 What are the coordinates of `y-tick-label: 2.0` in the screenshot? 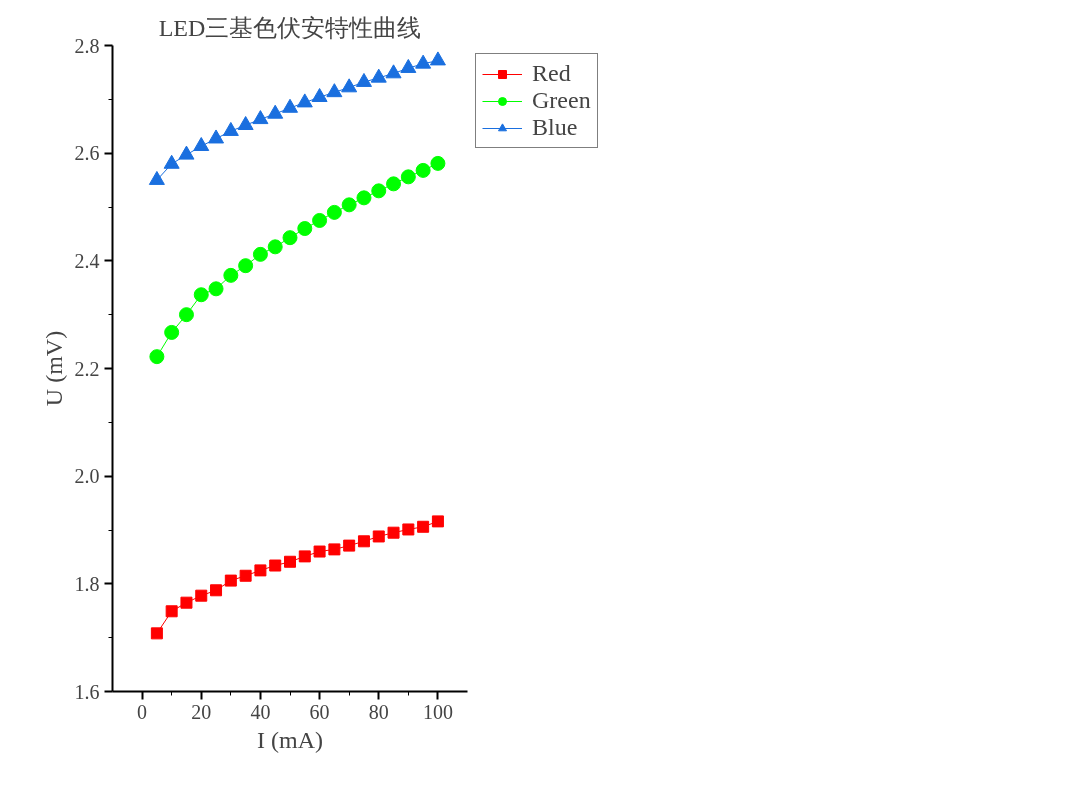 It's located at (87, 476).